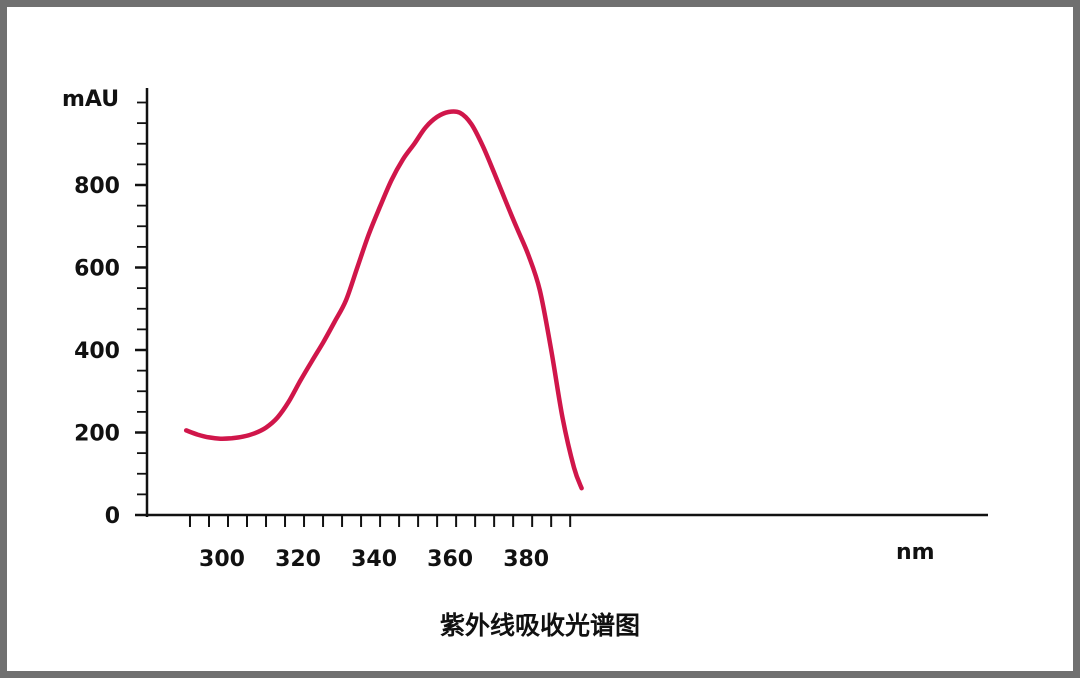 The width and height of the screenshot is (1080, 678). What do you see at coordinates (298, 559) in the screenshot?
I see `x-tick-label: 320` at bounding box center [298, 559].